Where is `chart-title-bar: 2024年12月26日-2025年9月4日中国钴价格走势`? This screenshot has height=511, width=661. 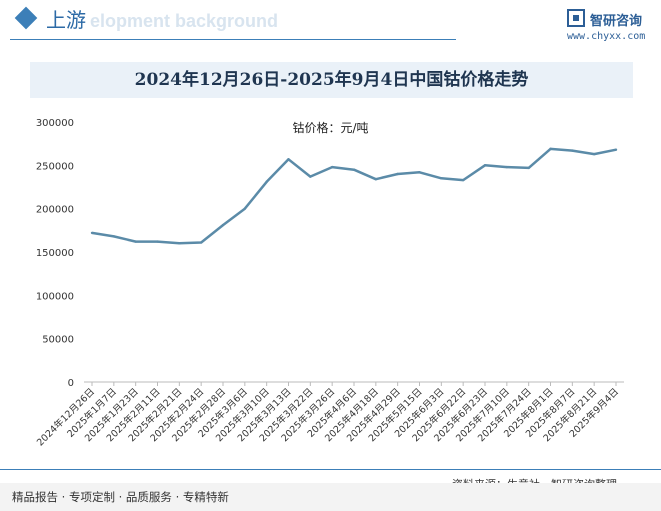
chart-title-bar: 2024年12月26日-2025年9月4日中国钴价格走势 is located at coordinates (331, 80).